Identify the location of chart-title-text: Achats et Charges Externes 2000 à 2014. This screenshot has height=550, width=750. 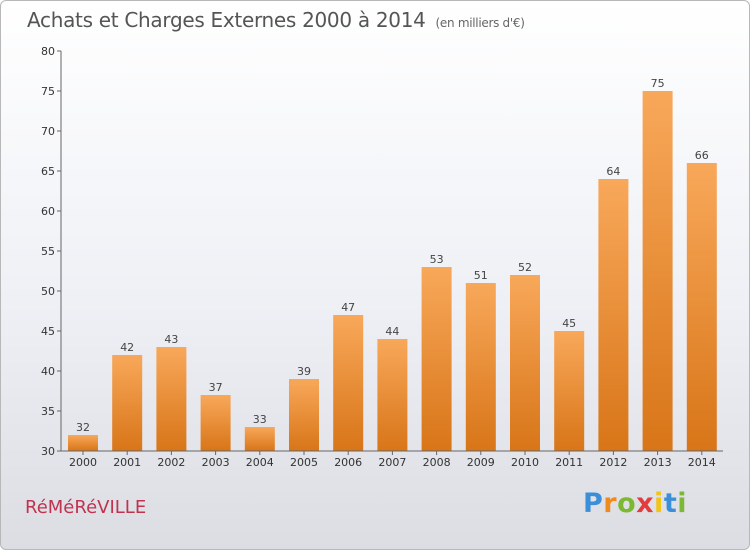
(226, 20).